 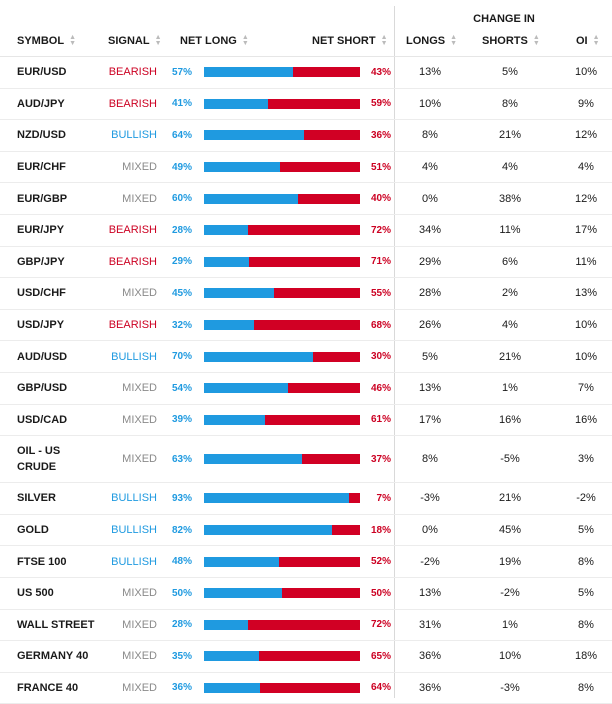 I want to click on shorts-change-cell: -5%, so click(x=510, y=459).